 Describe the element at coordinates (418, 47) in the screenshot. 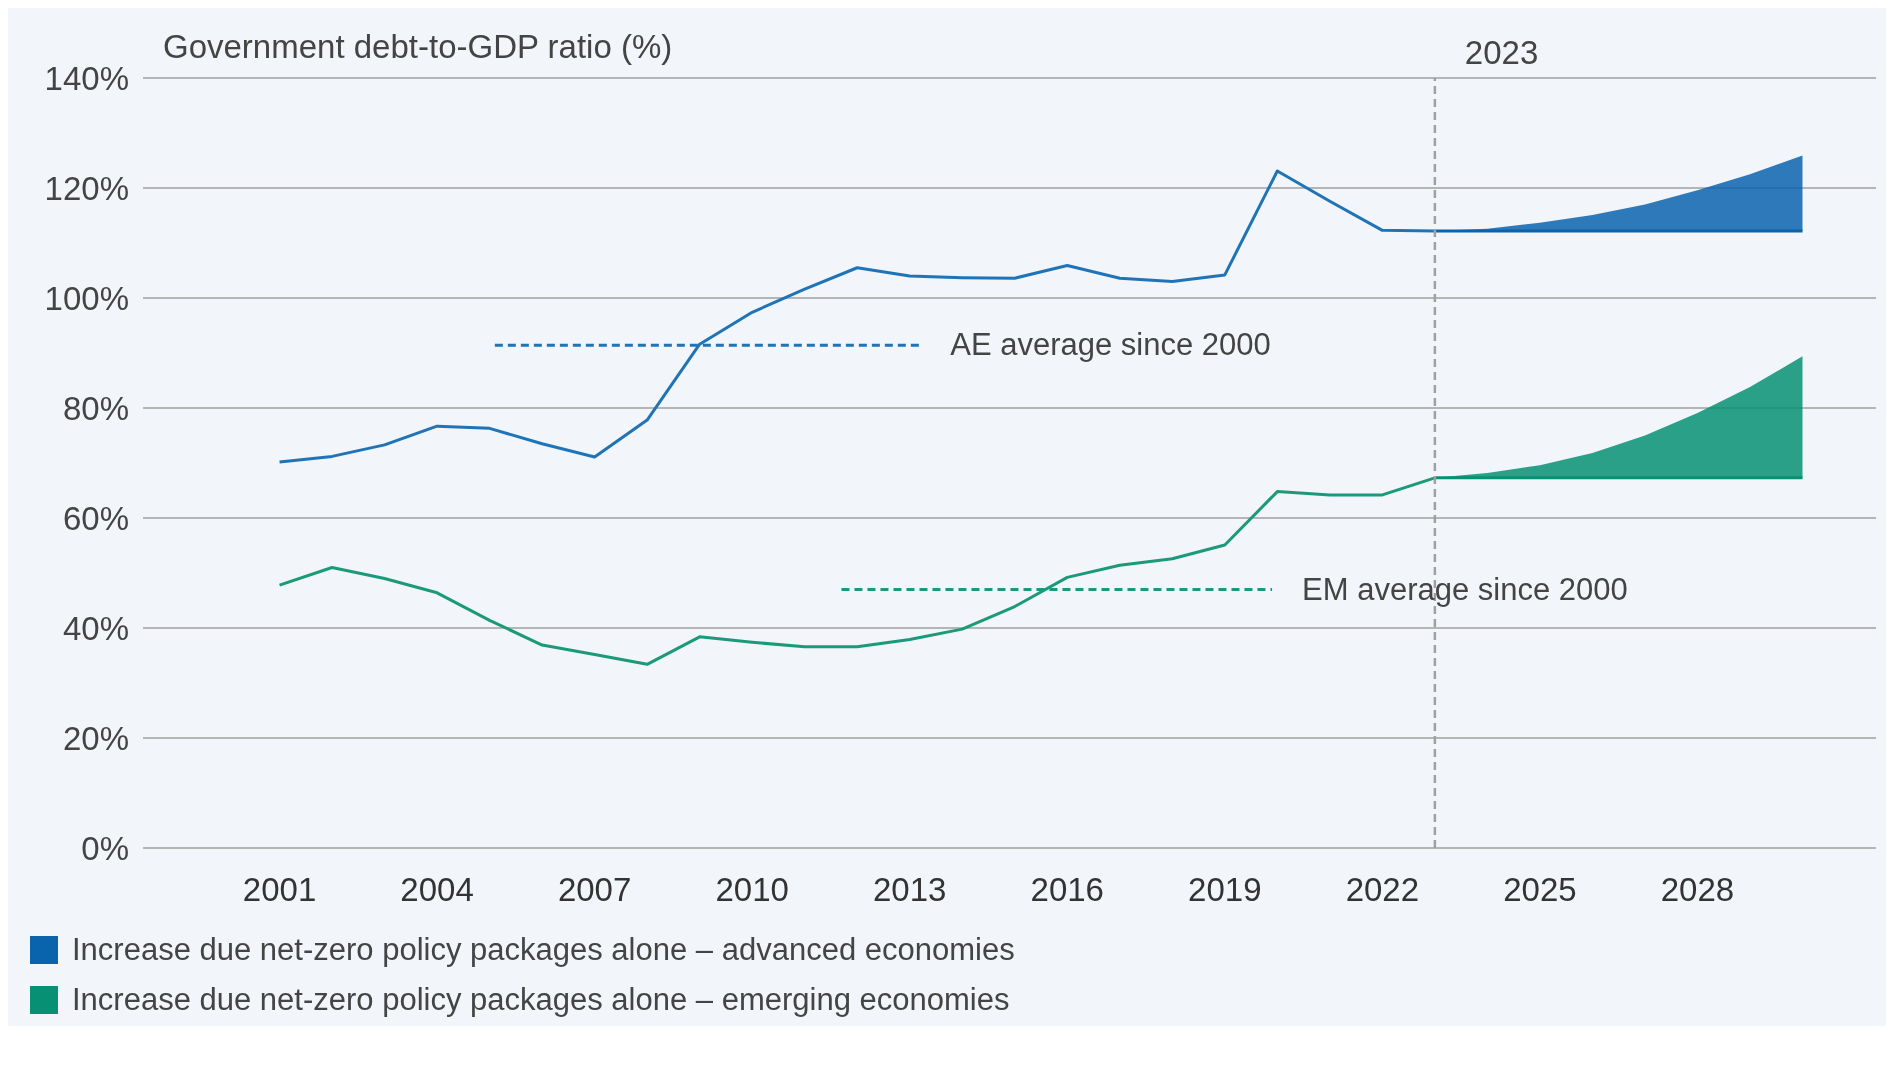

I see `y-axis-title: Government debt-to-GDP ratio (%)` at that location.